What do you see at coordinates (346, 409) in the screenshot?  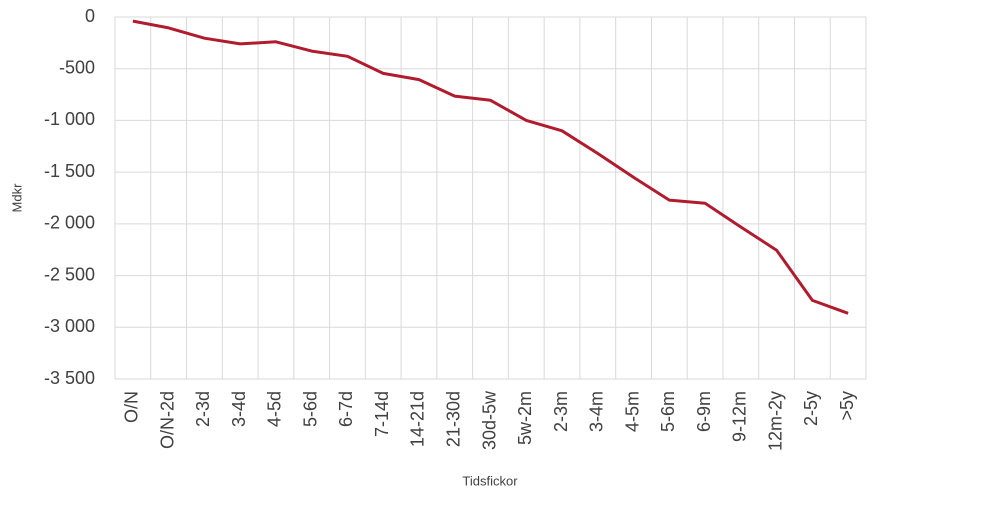 I see `x-tick-label: 6-7d` at bounding box center [346, 409].